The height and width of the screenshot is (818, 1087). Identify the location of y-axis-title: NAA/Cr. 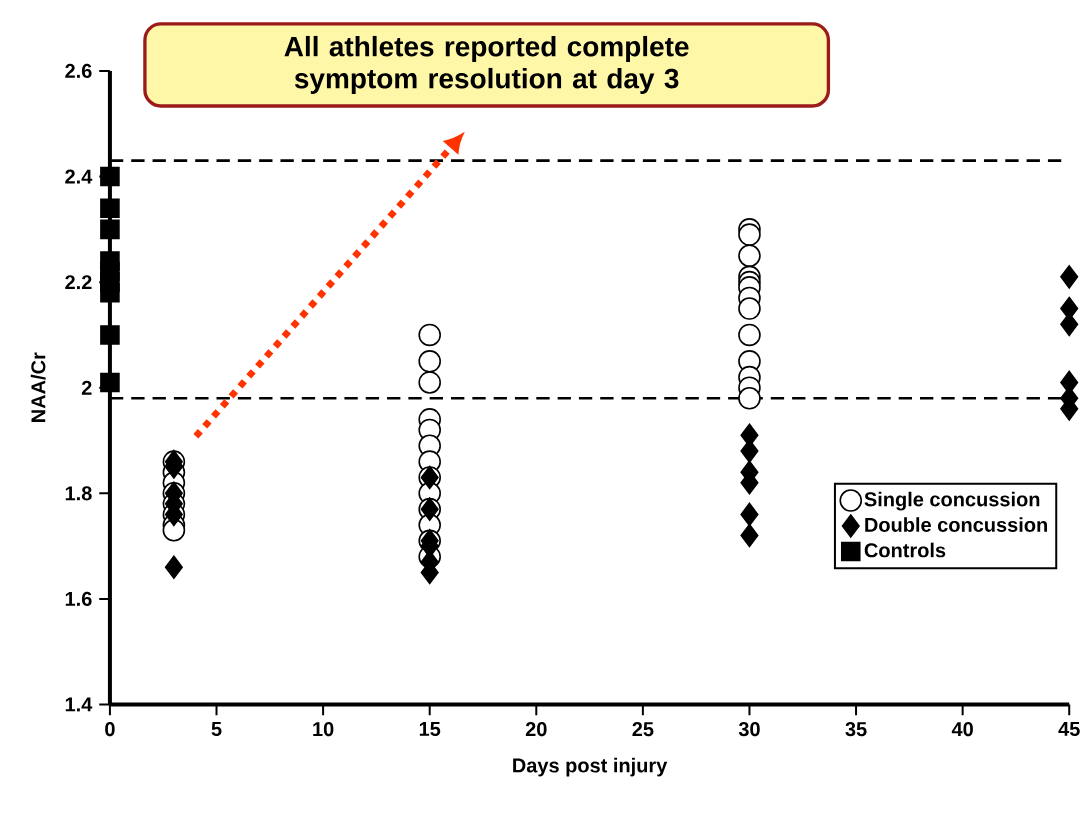
(38, 387).